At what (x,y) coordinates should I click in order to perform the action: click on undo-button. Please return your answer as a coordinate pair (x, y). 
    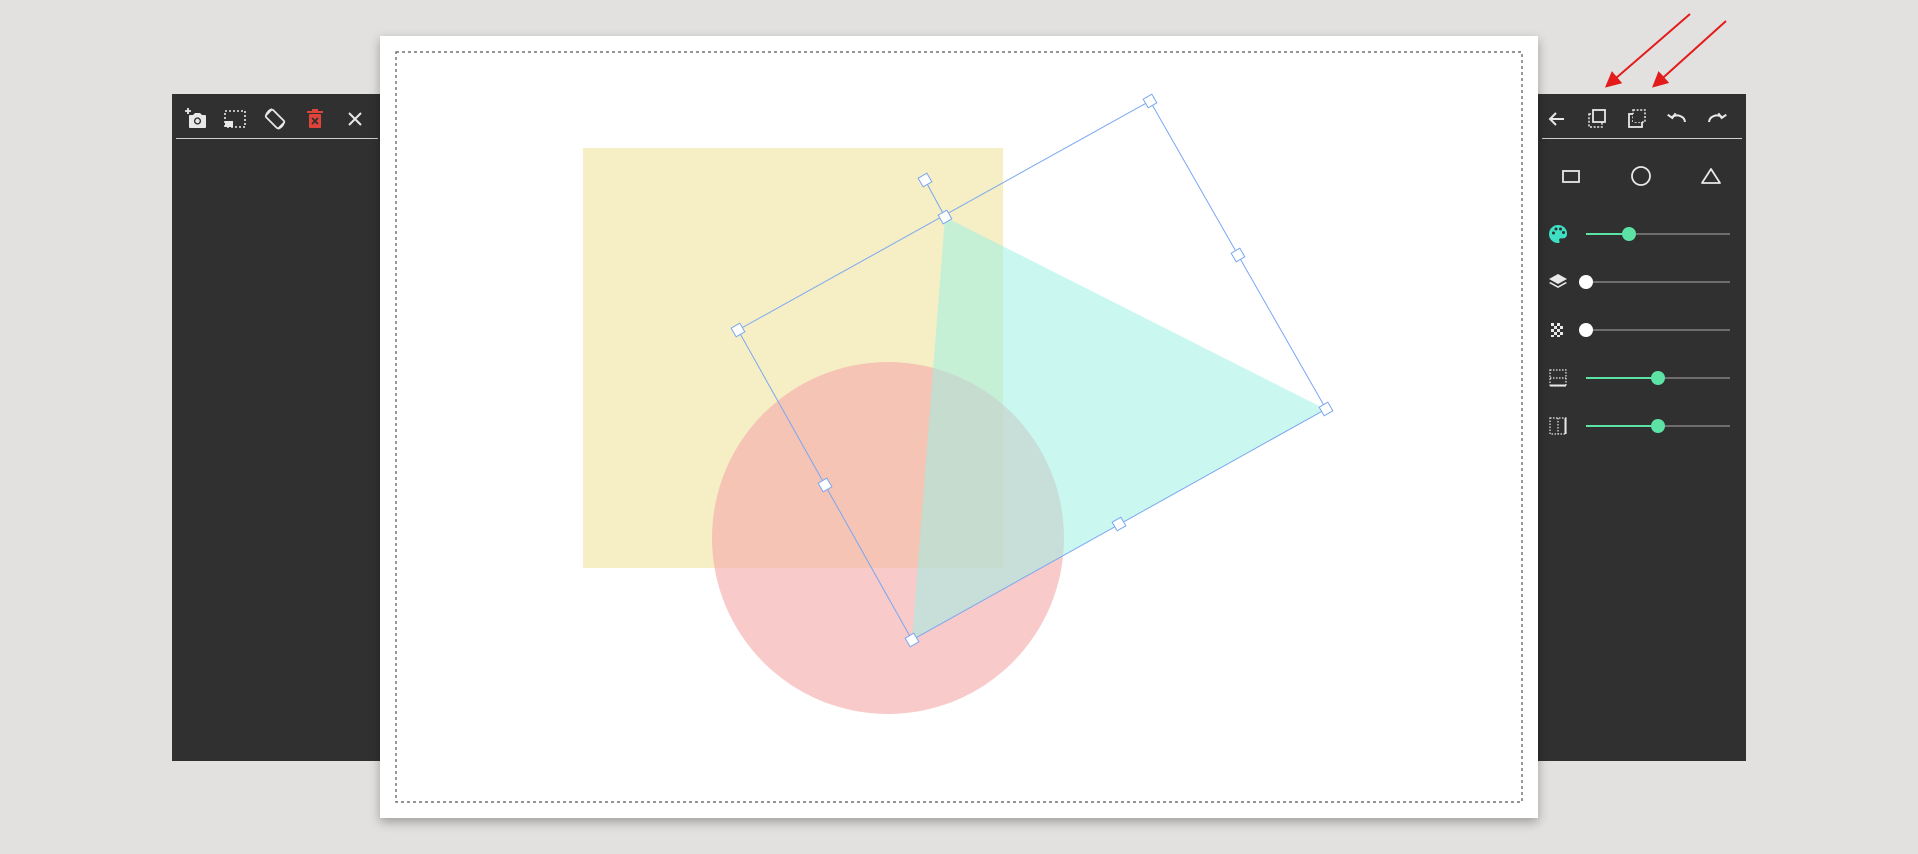
    Looking at the image, I should click on (1677, 119).